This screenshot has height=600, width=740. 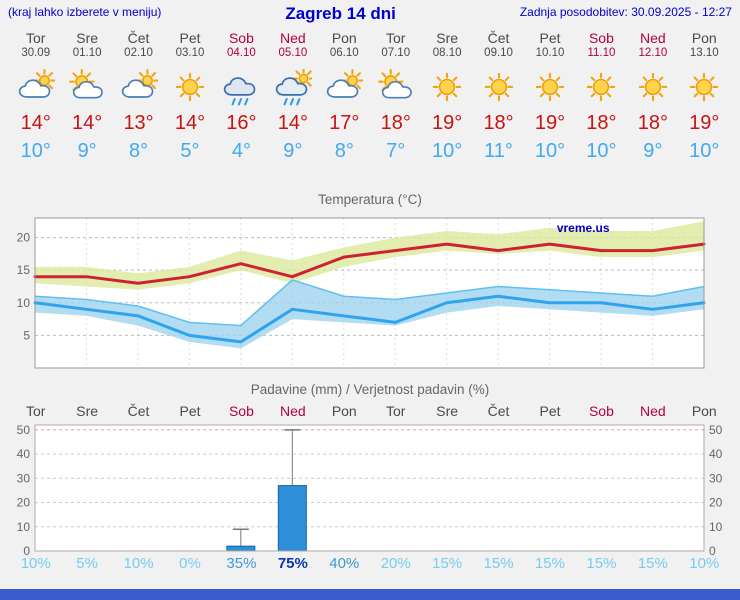 What do you see at coordinates (87, 564) in the screenshot?
I see `precip-probability: 5%` at bounding box center [87, 564].